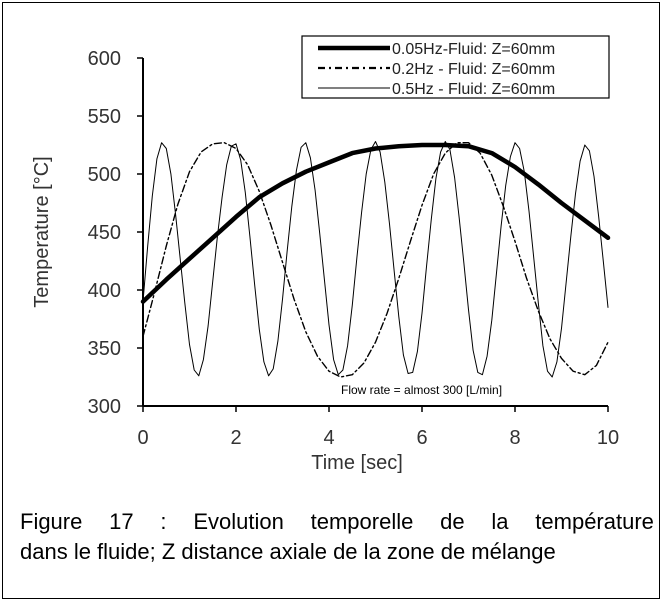  What do you see at coordinates (452, 521) in the screenshot?
I see `caption-word: de` at bounding box center [452, 521].